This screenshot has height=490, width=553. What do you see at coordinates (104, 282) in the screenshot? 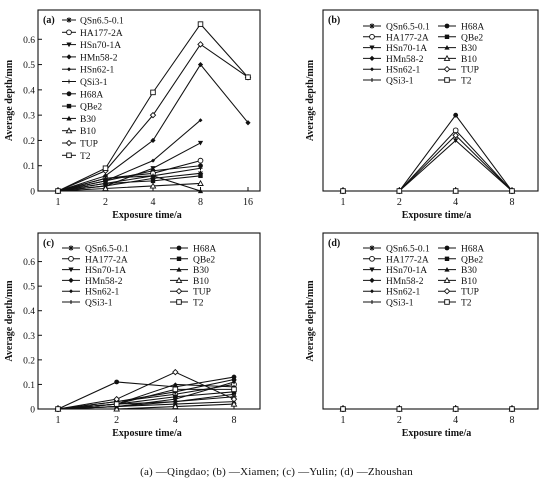
I see `legend-label: HMn58-2` at bounding box center [104, 282].